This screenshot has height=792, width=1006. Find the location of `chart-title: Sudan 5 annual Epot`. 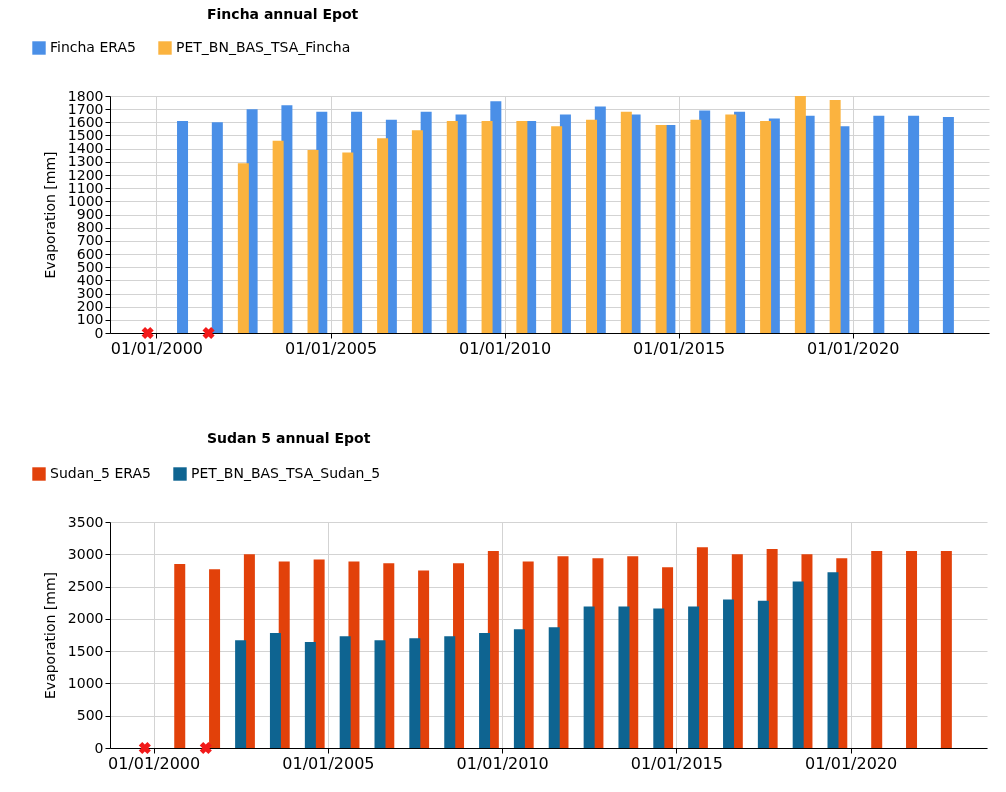

chart-title: Sudan 5 annual Epot is located at coordinates (289, 438).